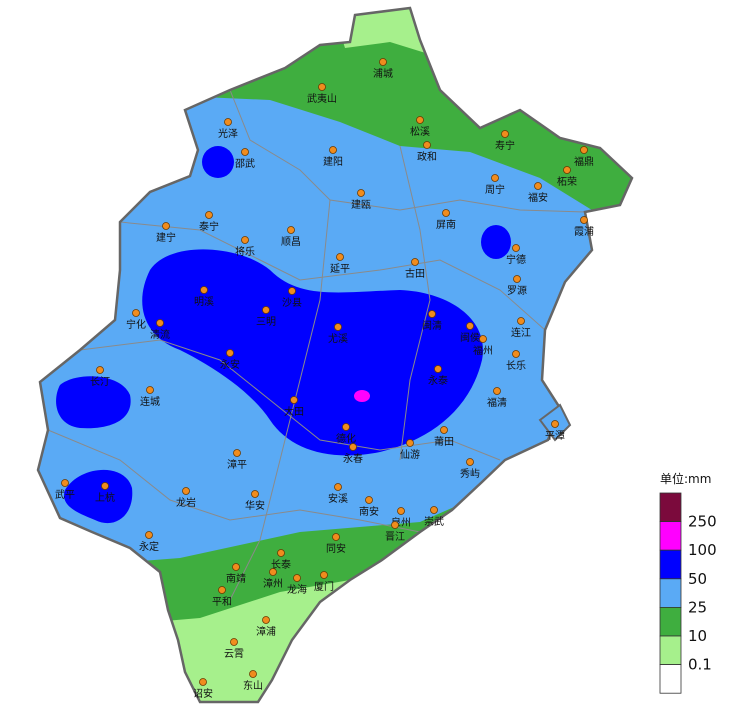 The image size is (752, 719). Describe the element at coordinates (228, 133) in the screenshot. I see `city-label: 光泽` at that location.